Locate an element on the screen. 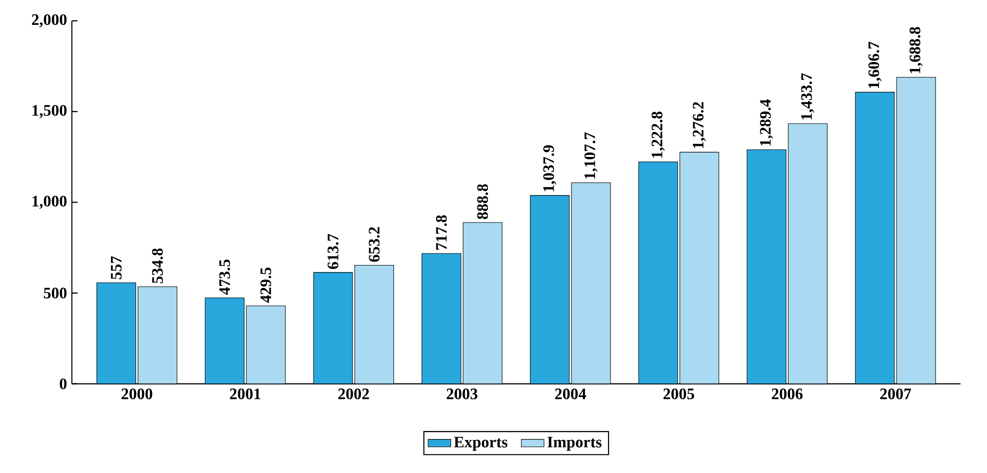  data-label: 653.2 is located at coordinates (374, 244).